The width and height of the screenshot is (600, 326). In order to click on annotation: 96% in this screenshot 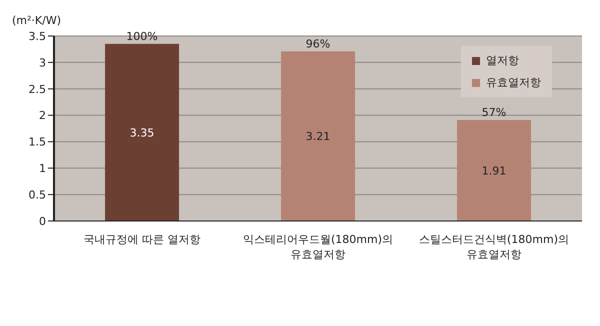, I will do `click(318, 43)`.